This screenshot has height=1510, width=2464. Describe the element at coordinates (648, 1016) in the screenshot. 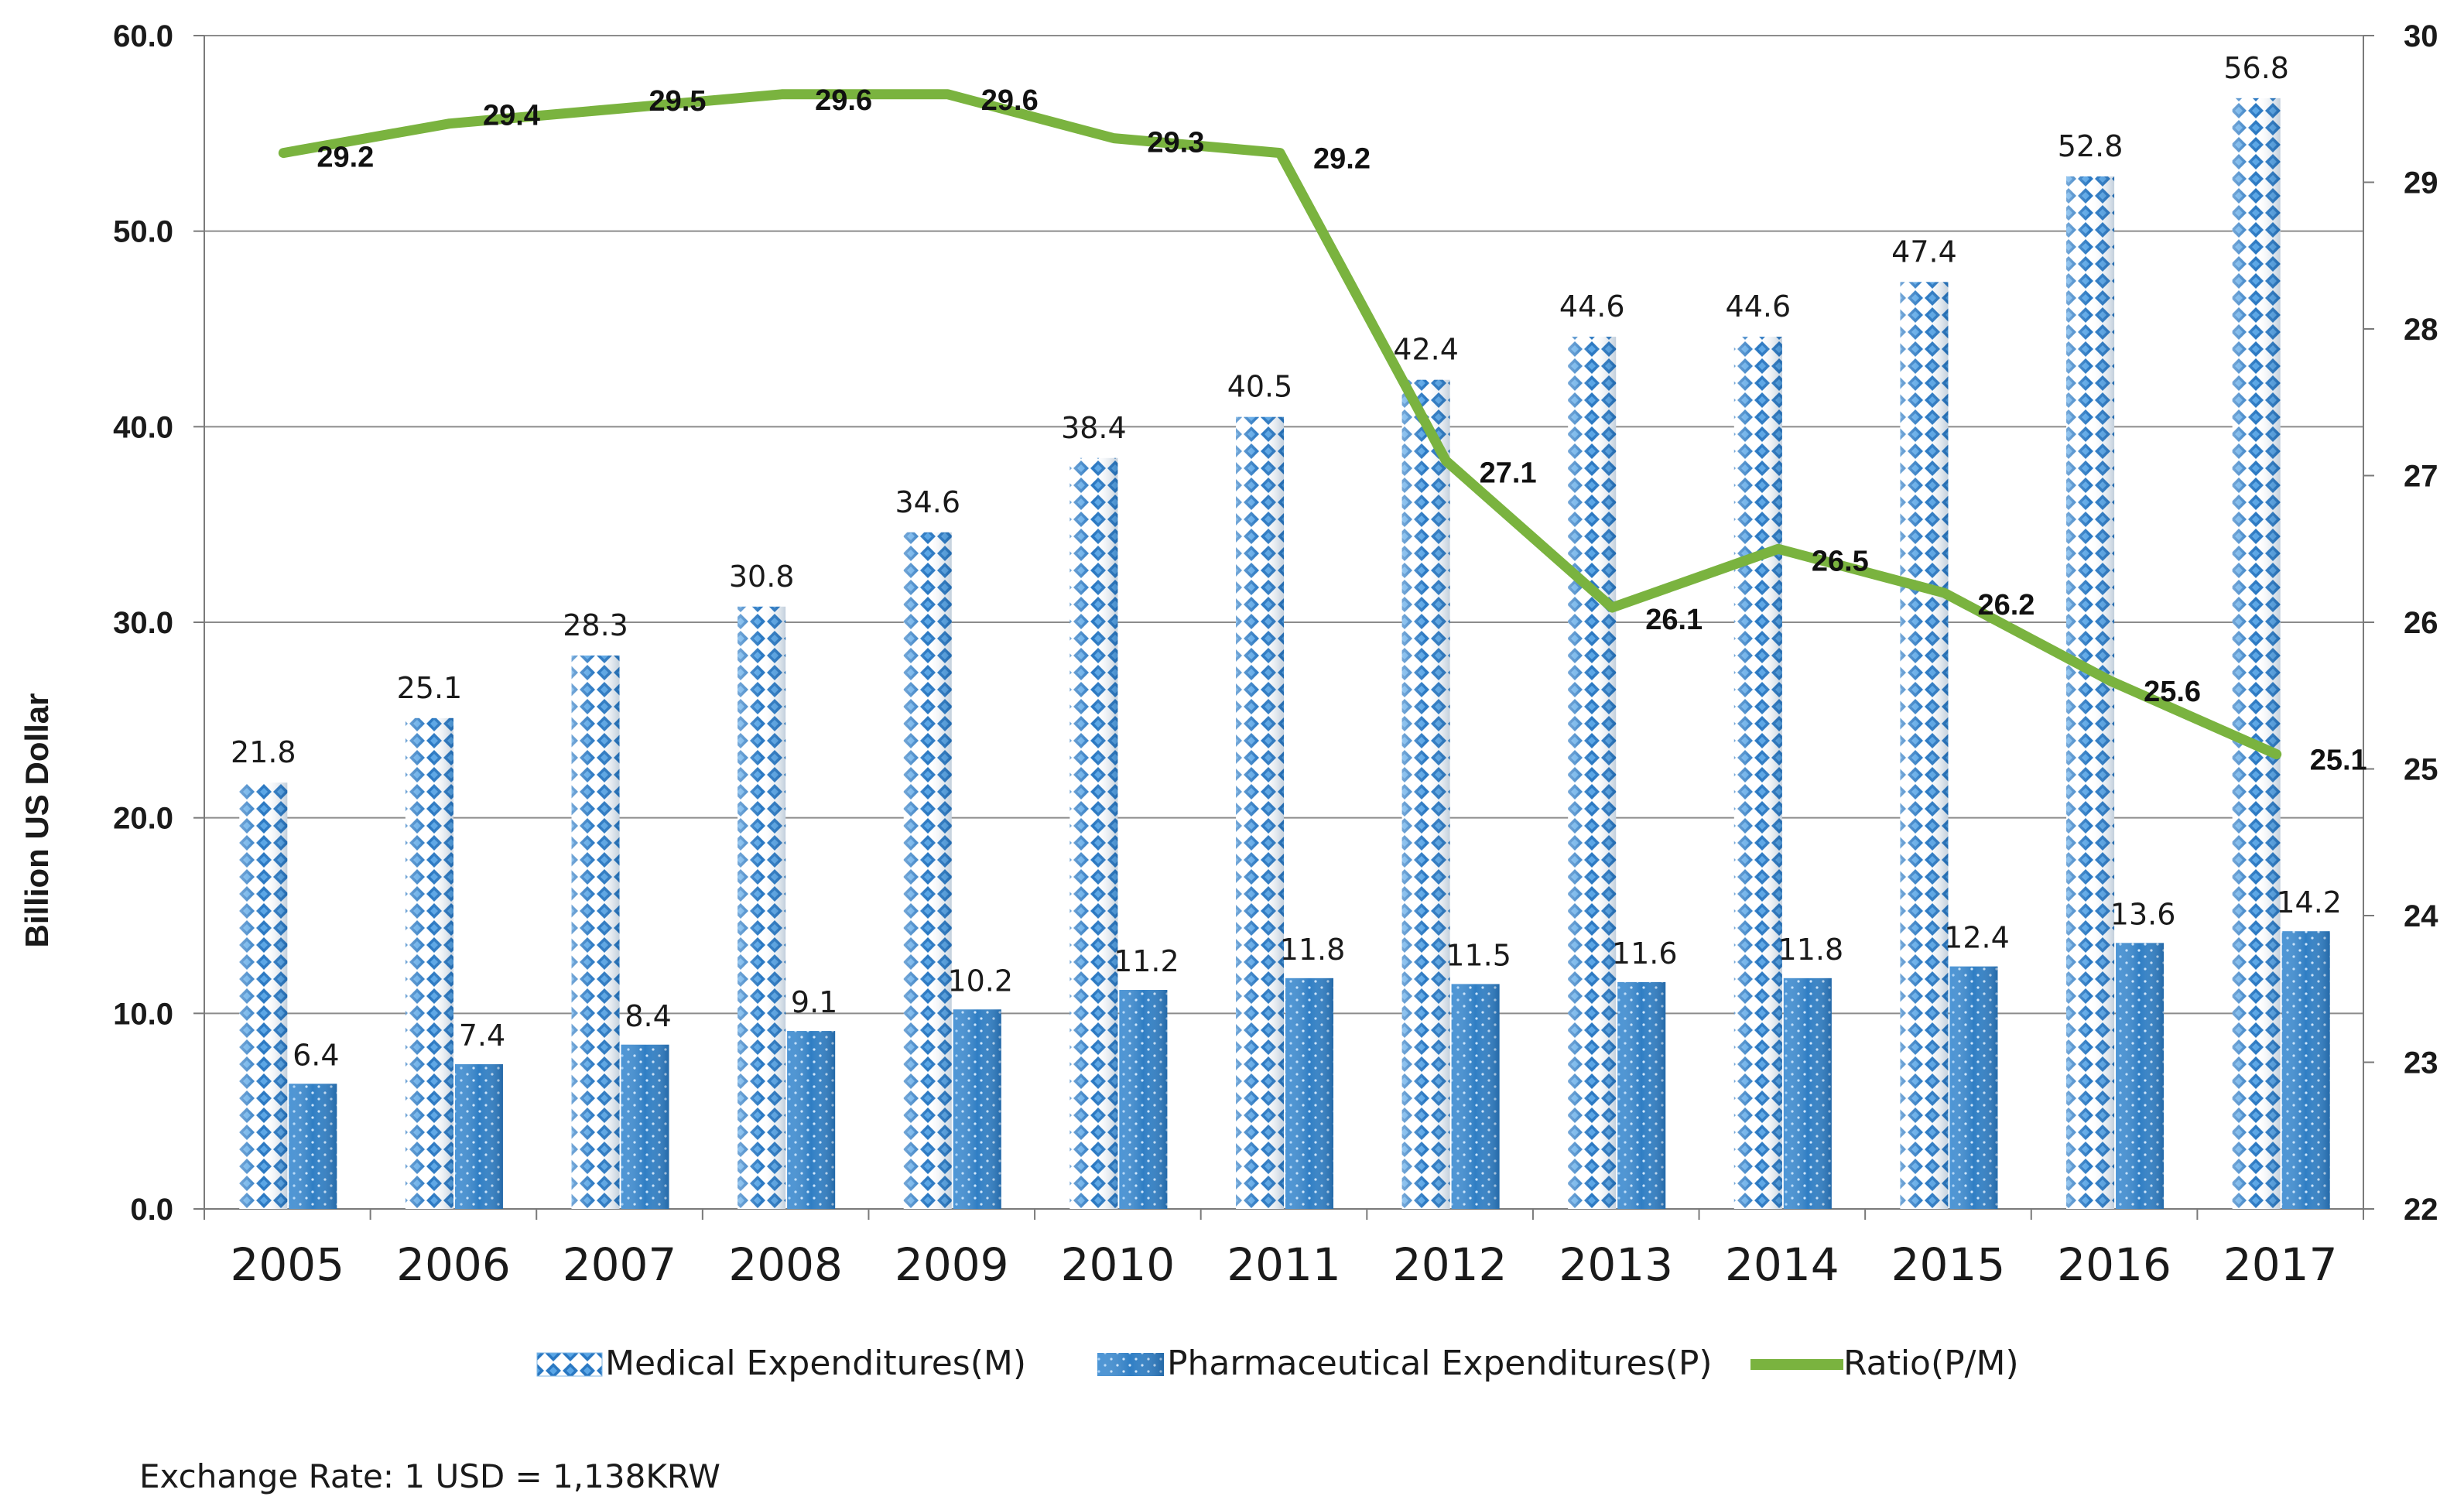

I see `label-pharma-2007: 8.4` at that location.